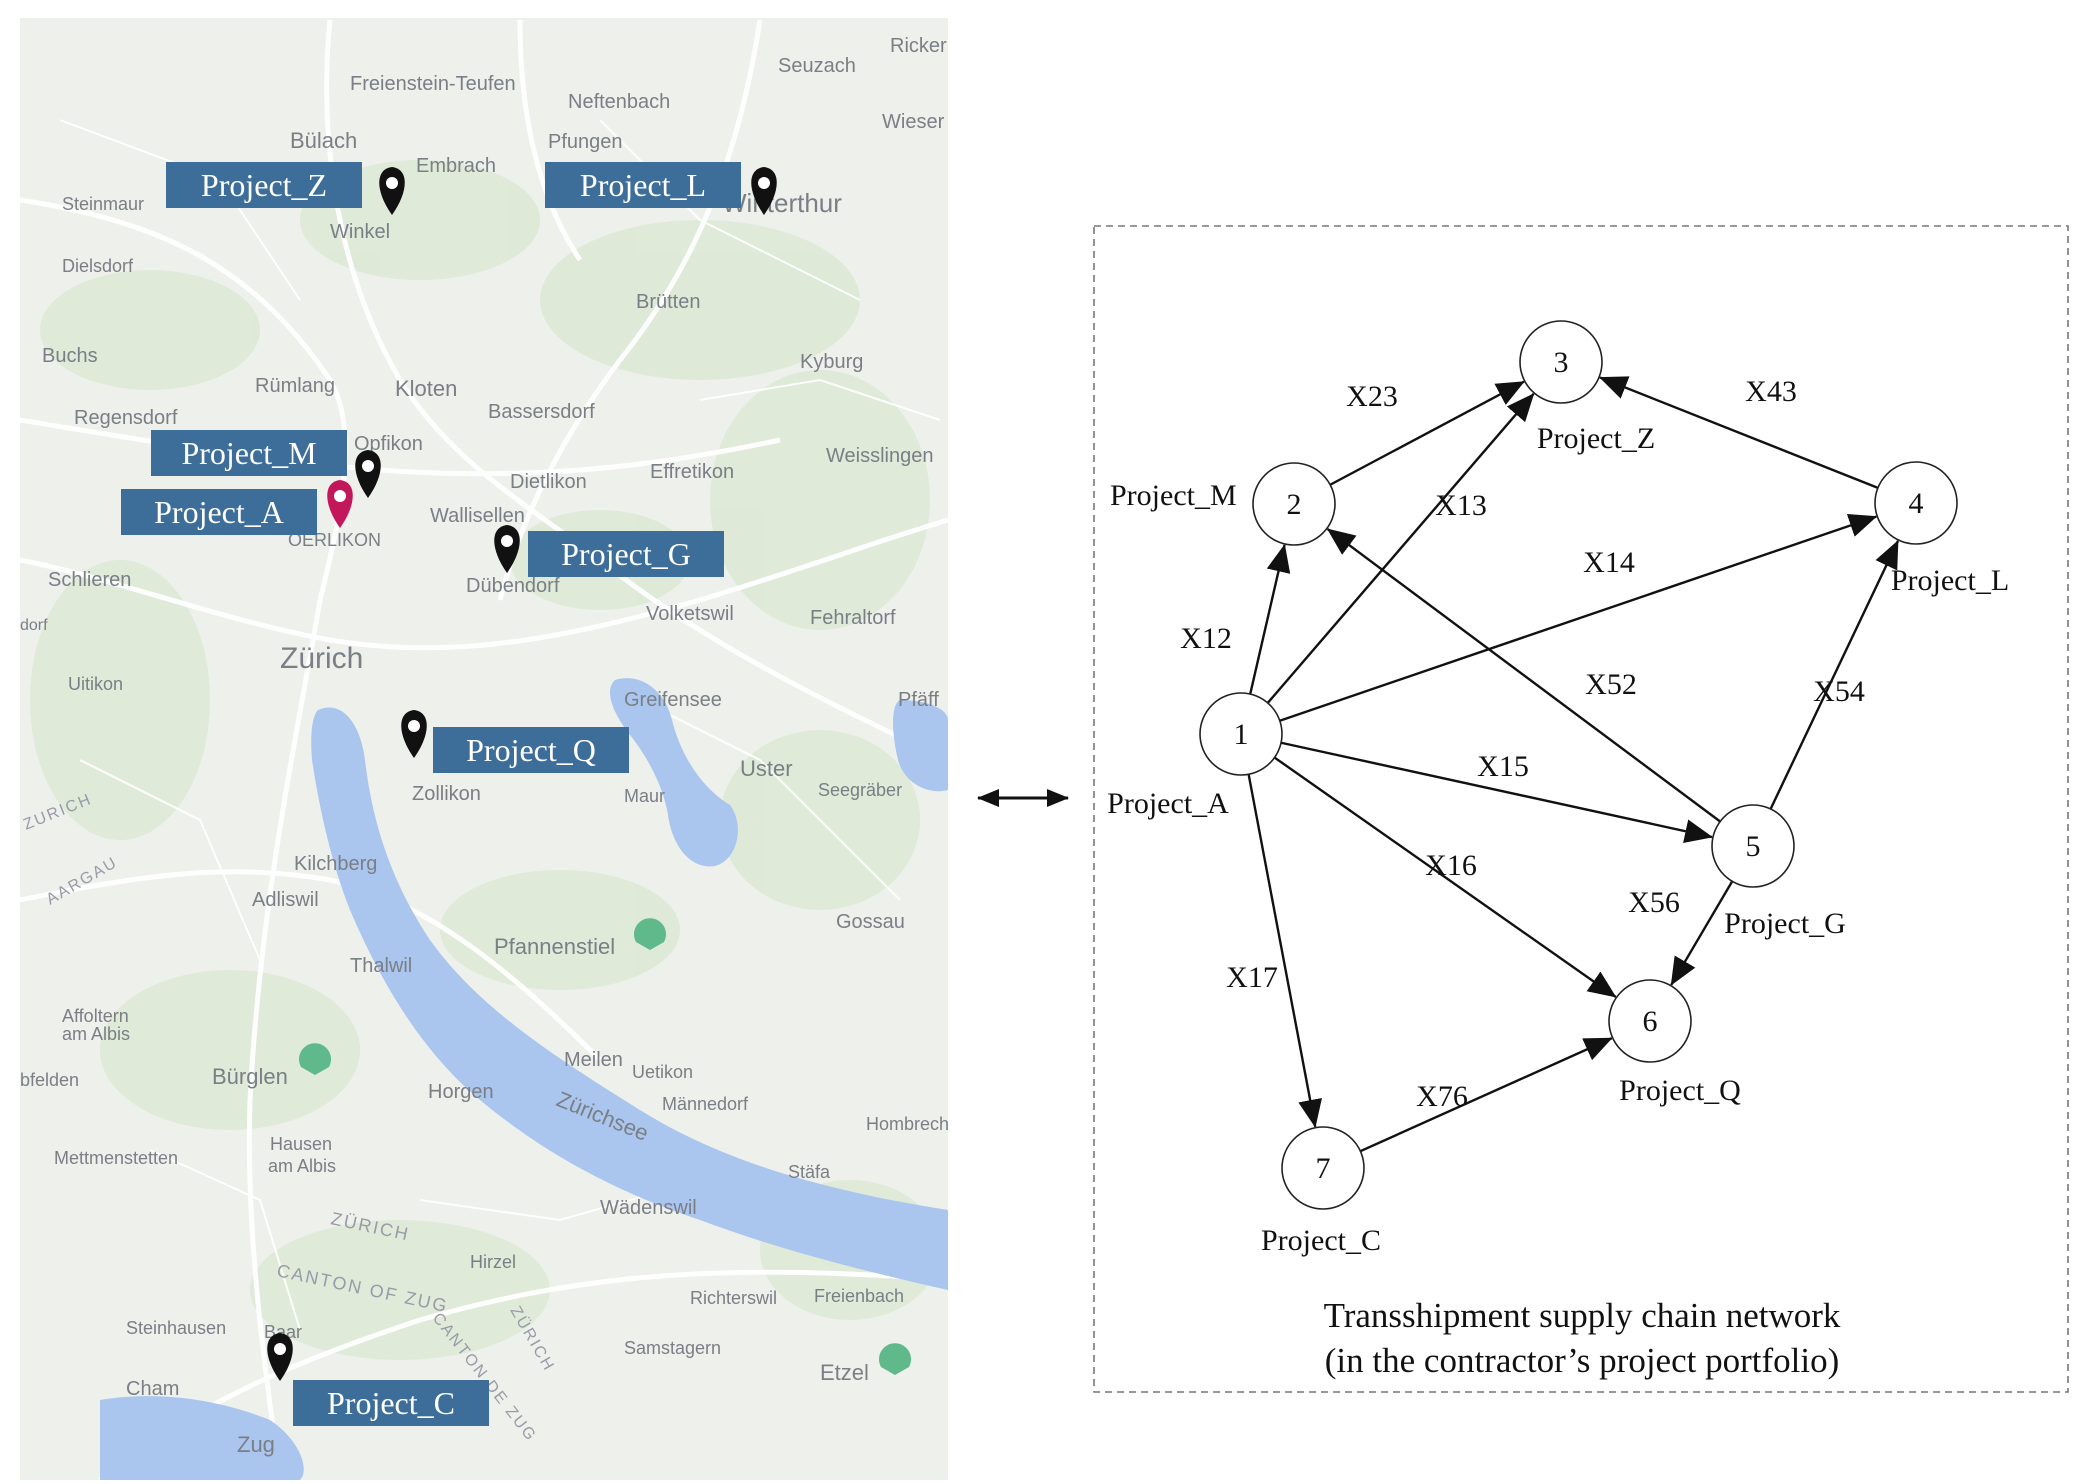 The width and height of the screenshot is (2078, 1484). I want to click on map-project-z: Project_Z, so click(285, 188).